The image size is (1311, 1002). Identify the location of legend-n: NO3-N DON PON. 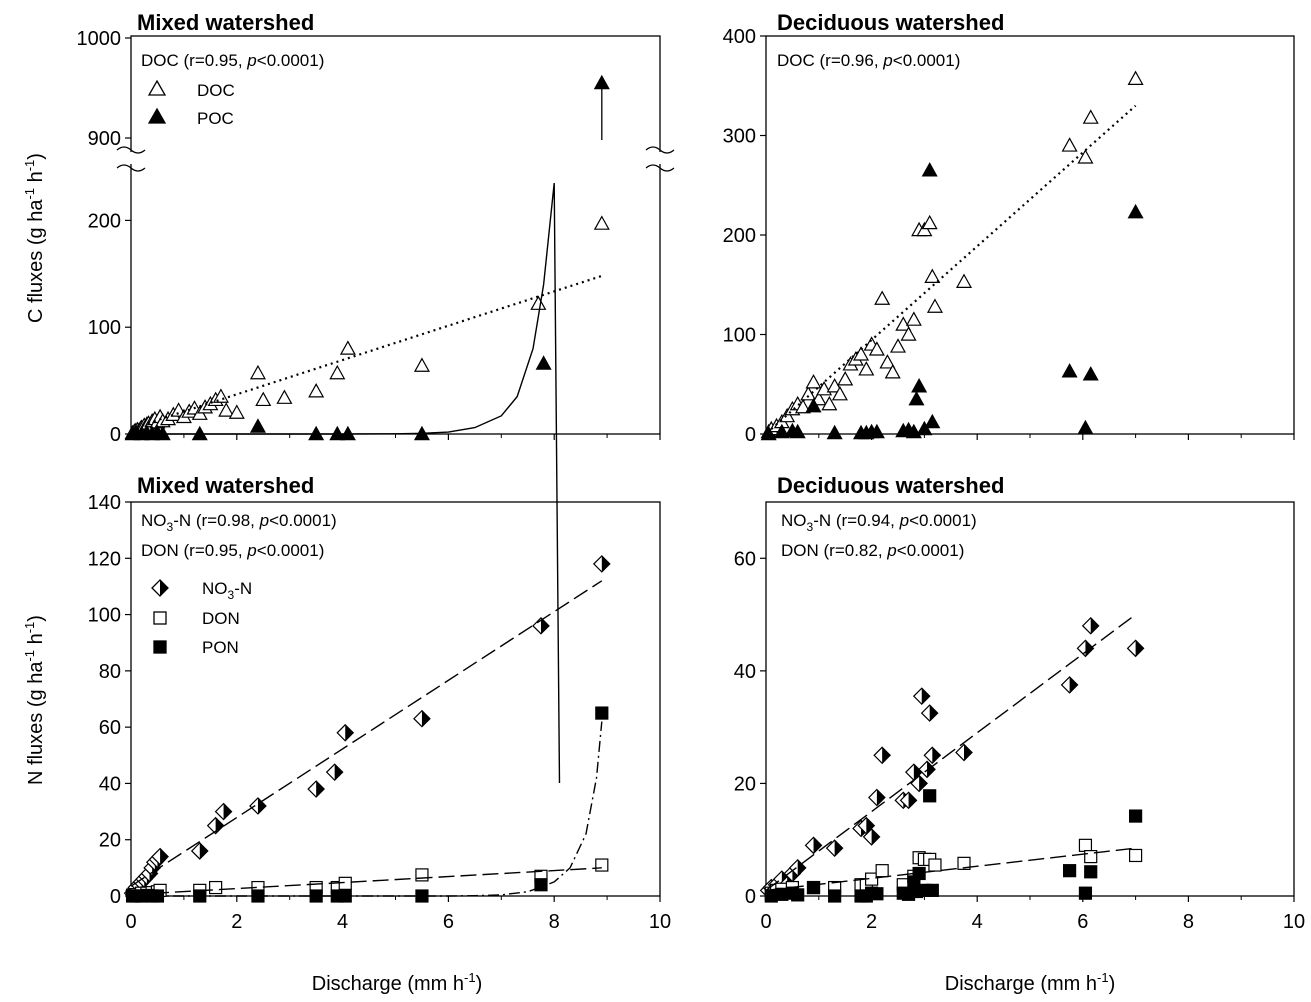
(201, 618).